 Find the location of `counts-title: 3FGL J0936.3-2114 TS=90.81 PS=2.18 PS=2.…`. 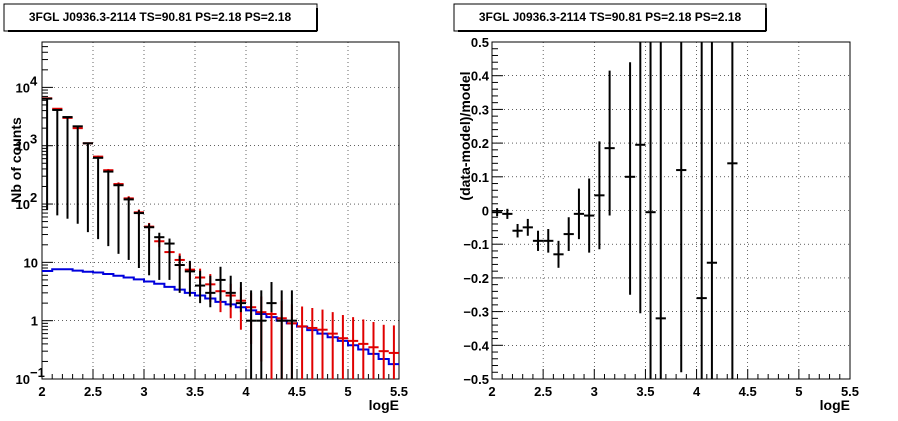

counts-title: 3FGL J0936.3-2114 TS=90.81 PS=2.18 PS=2.… is located at coordinates (160, 17).